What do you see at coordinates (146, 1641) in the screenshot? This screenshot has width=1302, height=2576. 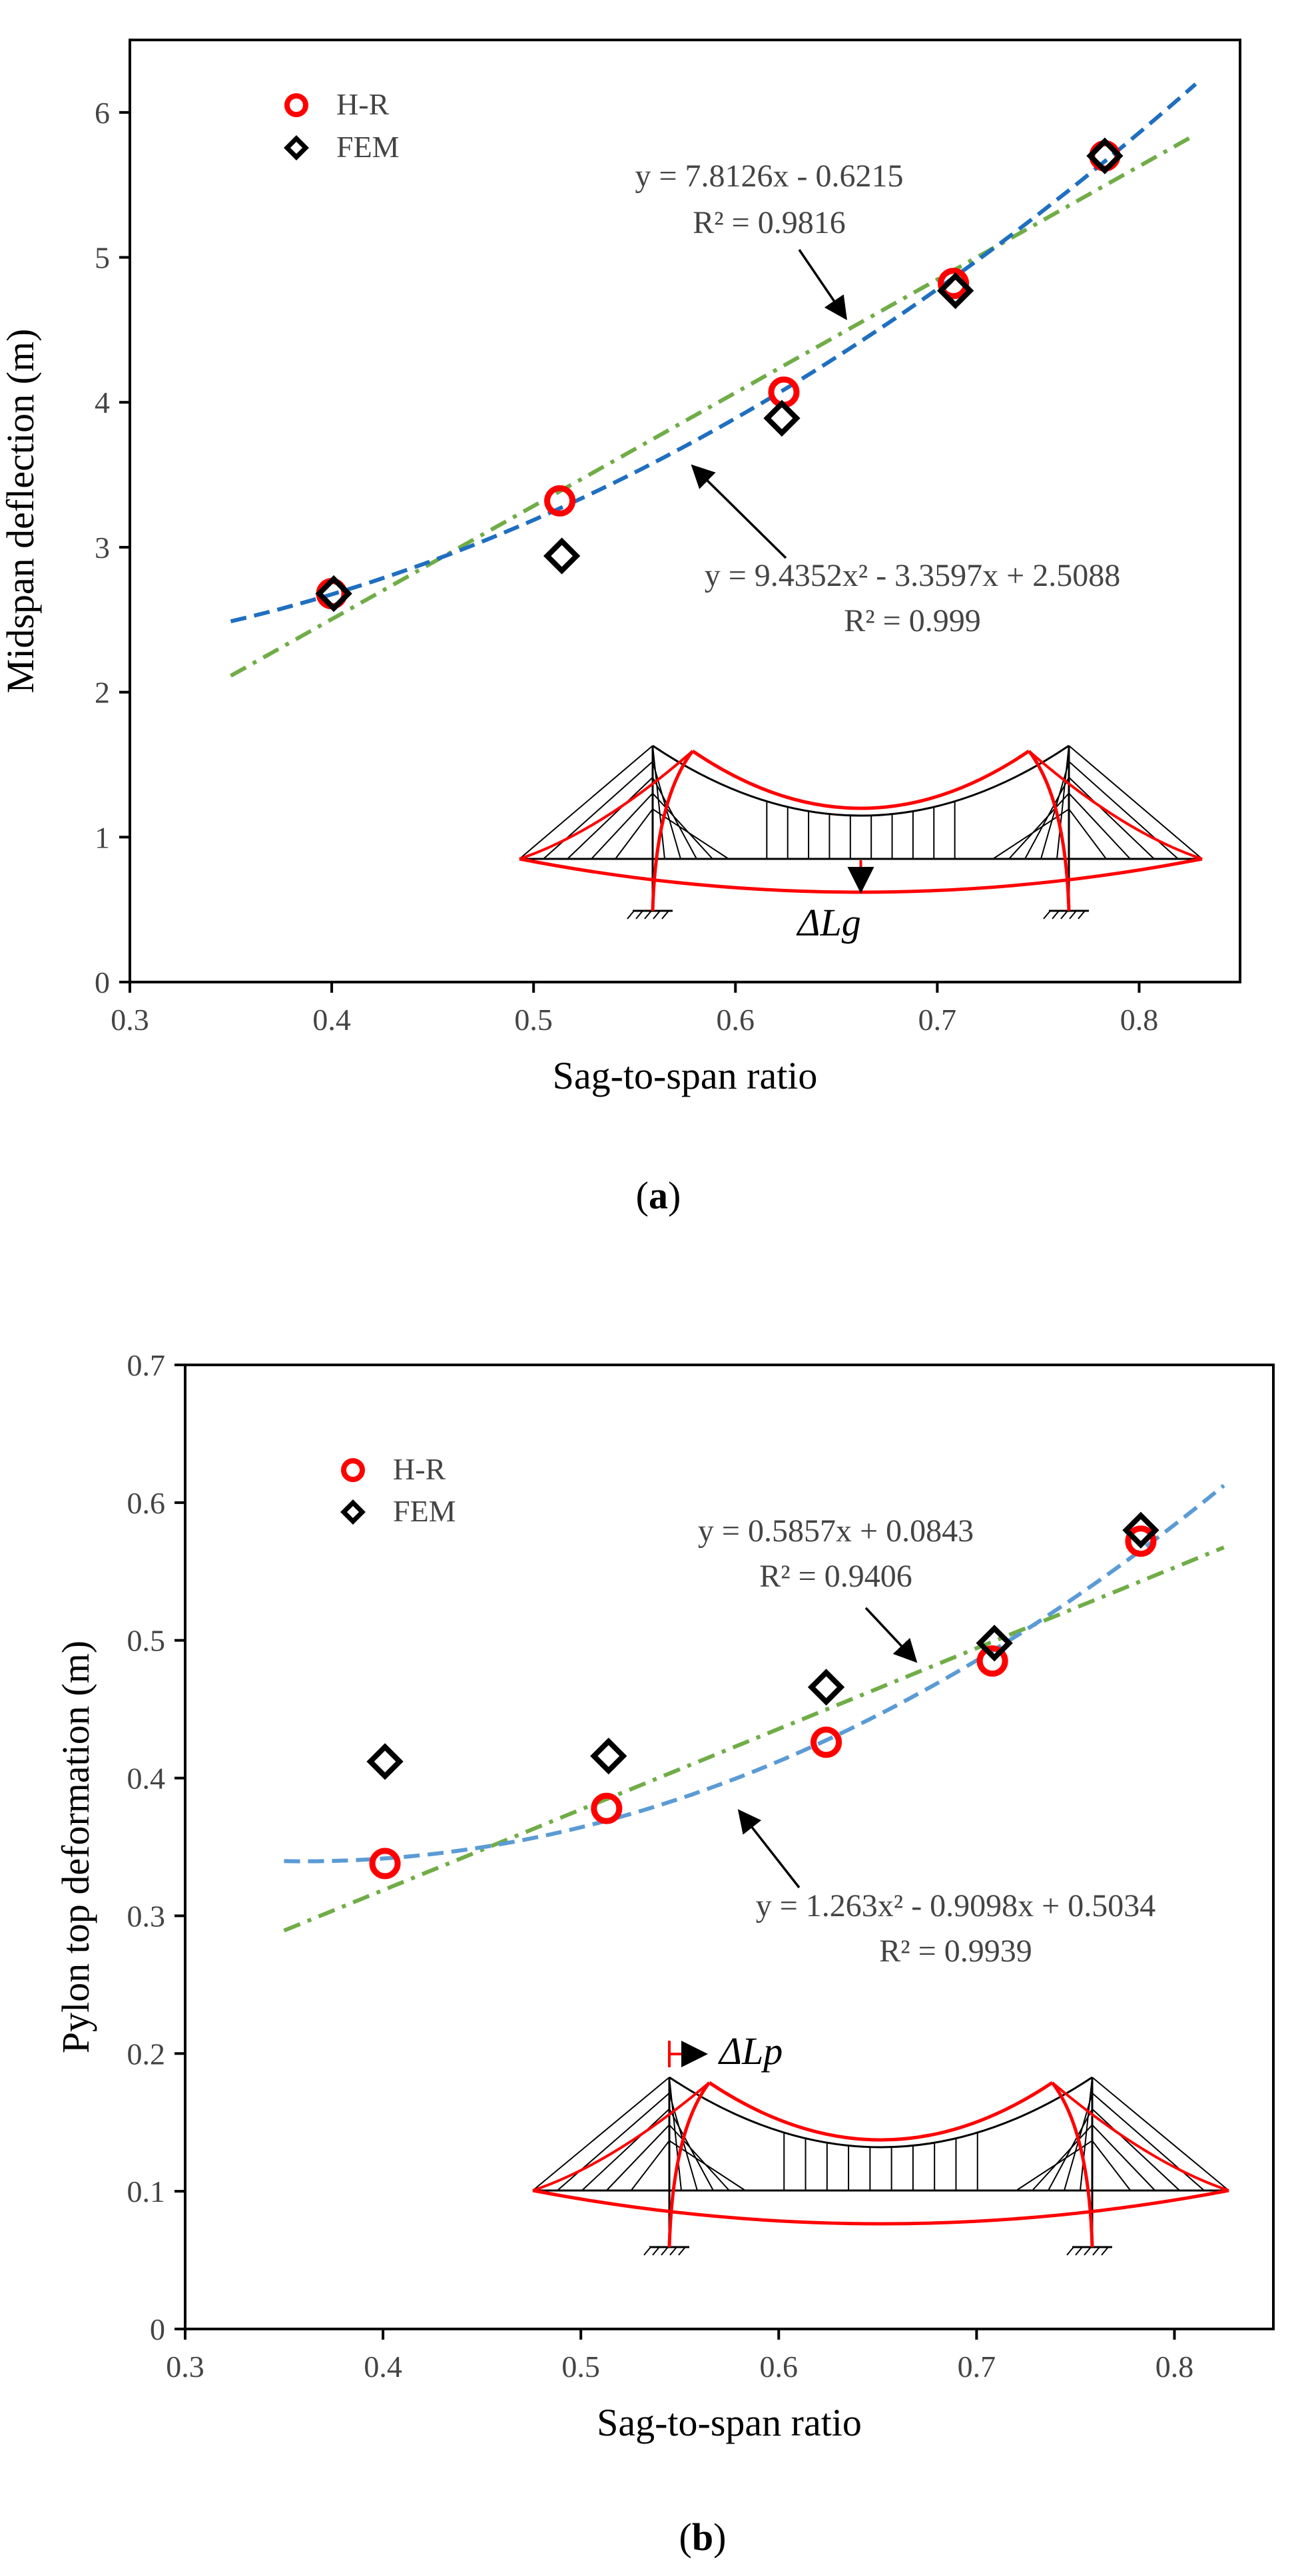 I see `chart-b-y-tick-label: 0.5` at bounding box center [146, 1641].